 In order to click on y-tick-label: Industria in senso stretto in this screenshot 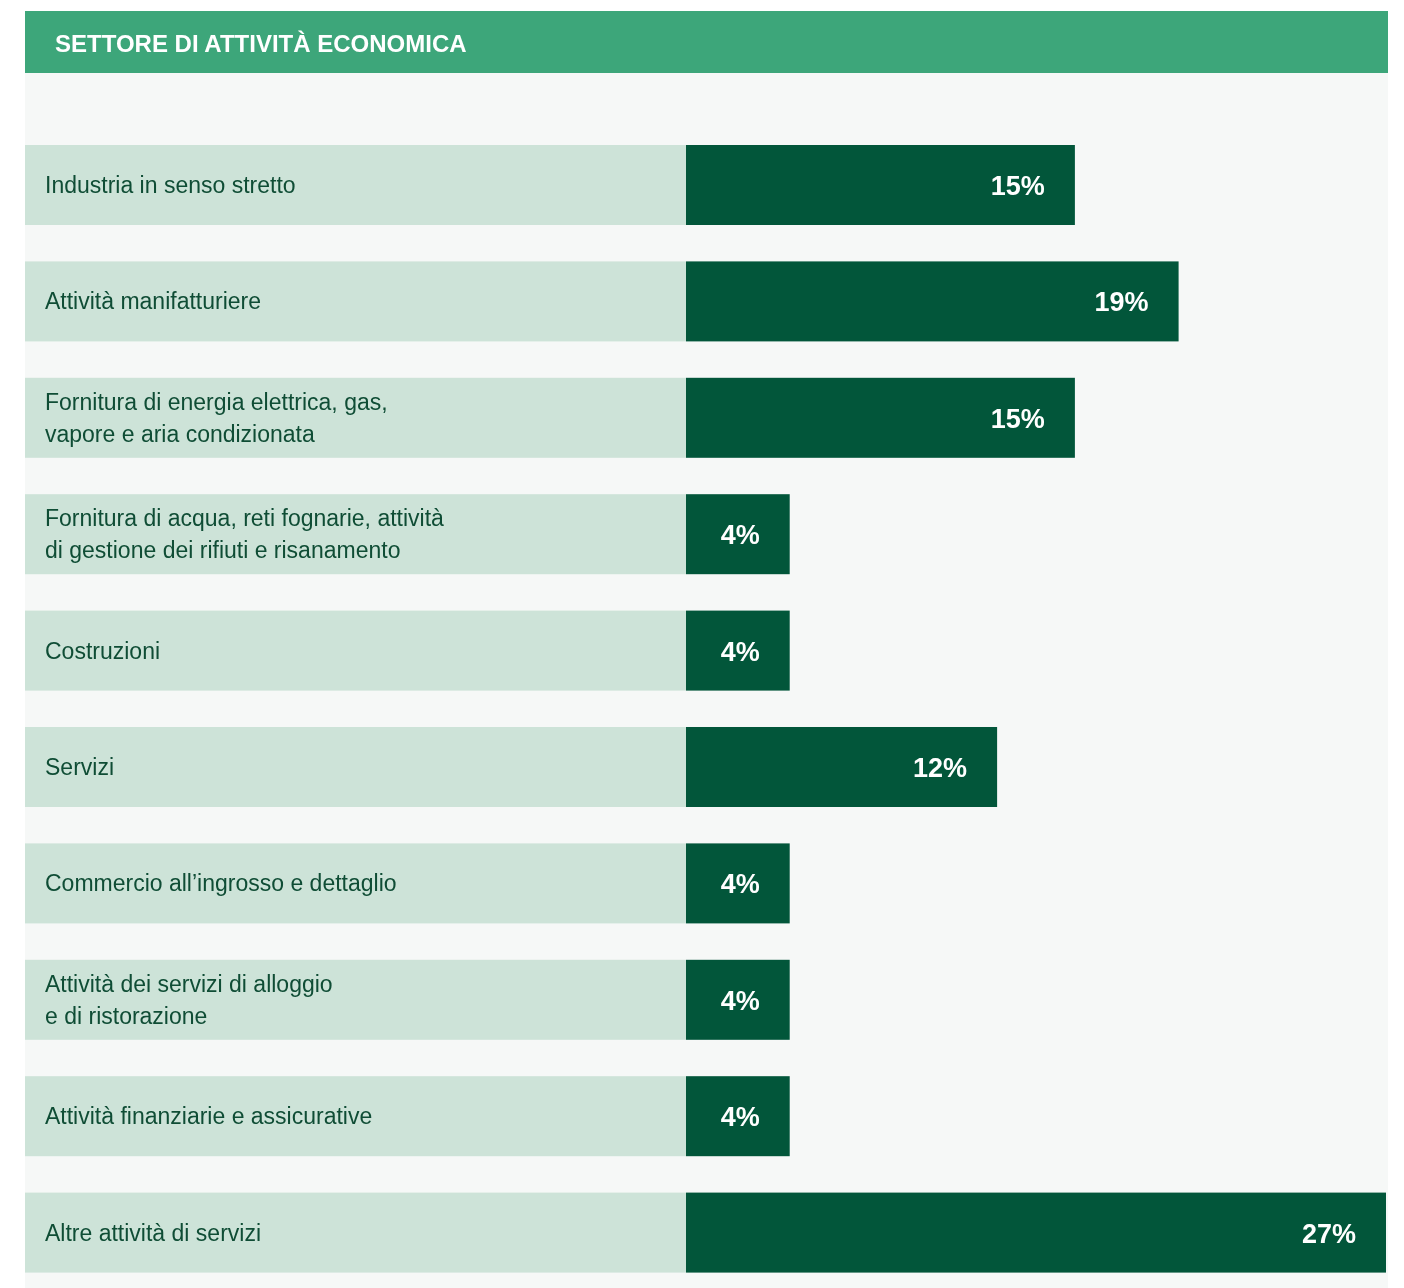, I will do `click(170, 185)`.